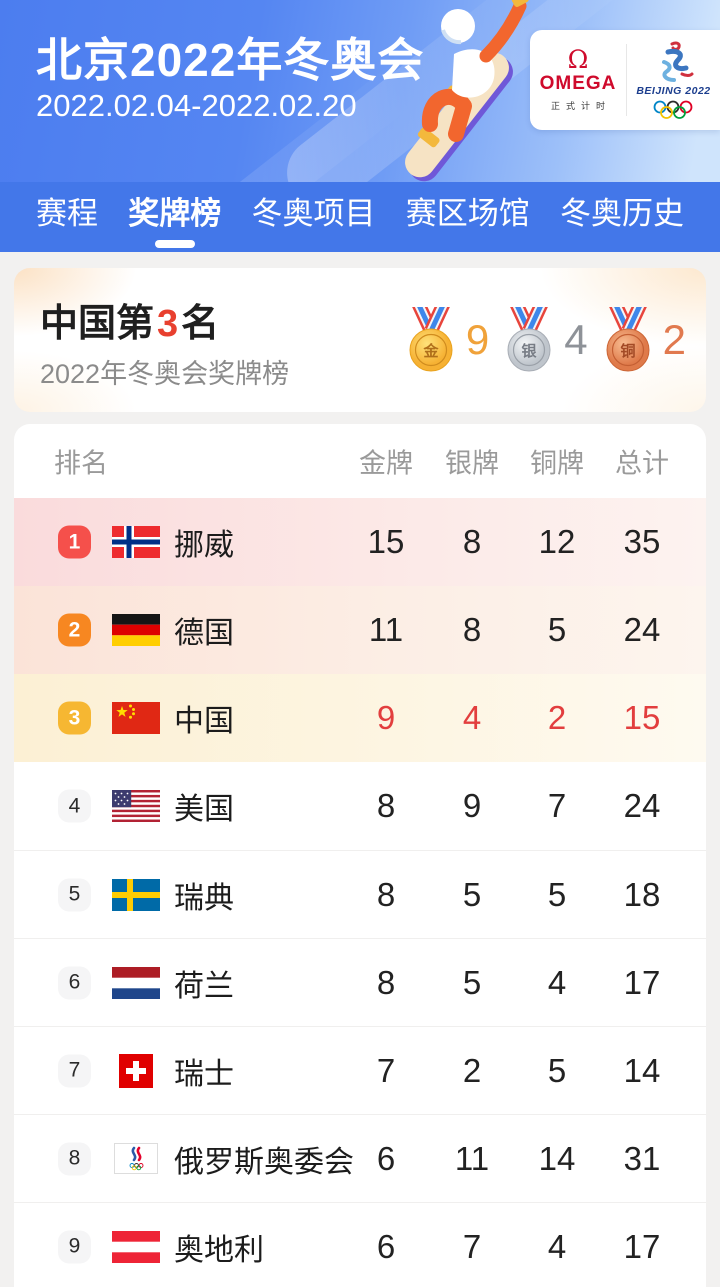  What do you see at coordinates (219, 1250) in the screenshot?
I see `country-name: 奥地利` at bounding box center [219, 1250].